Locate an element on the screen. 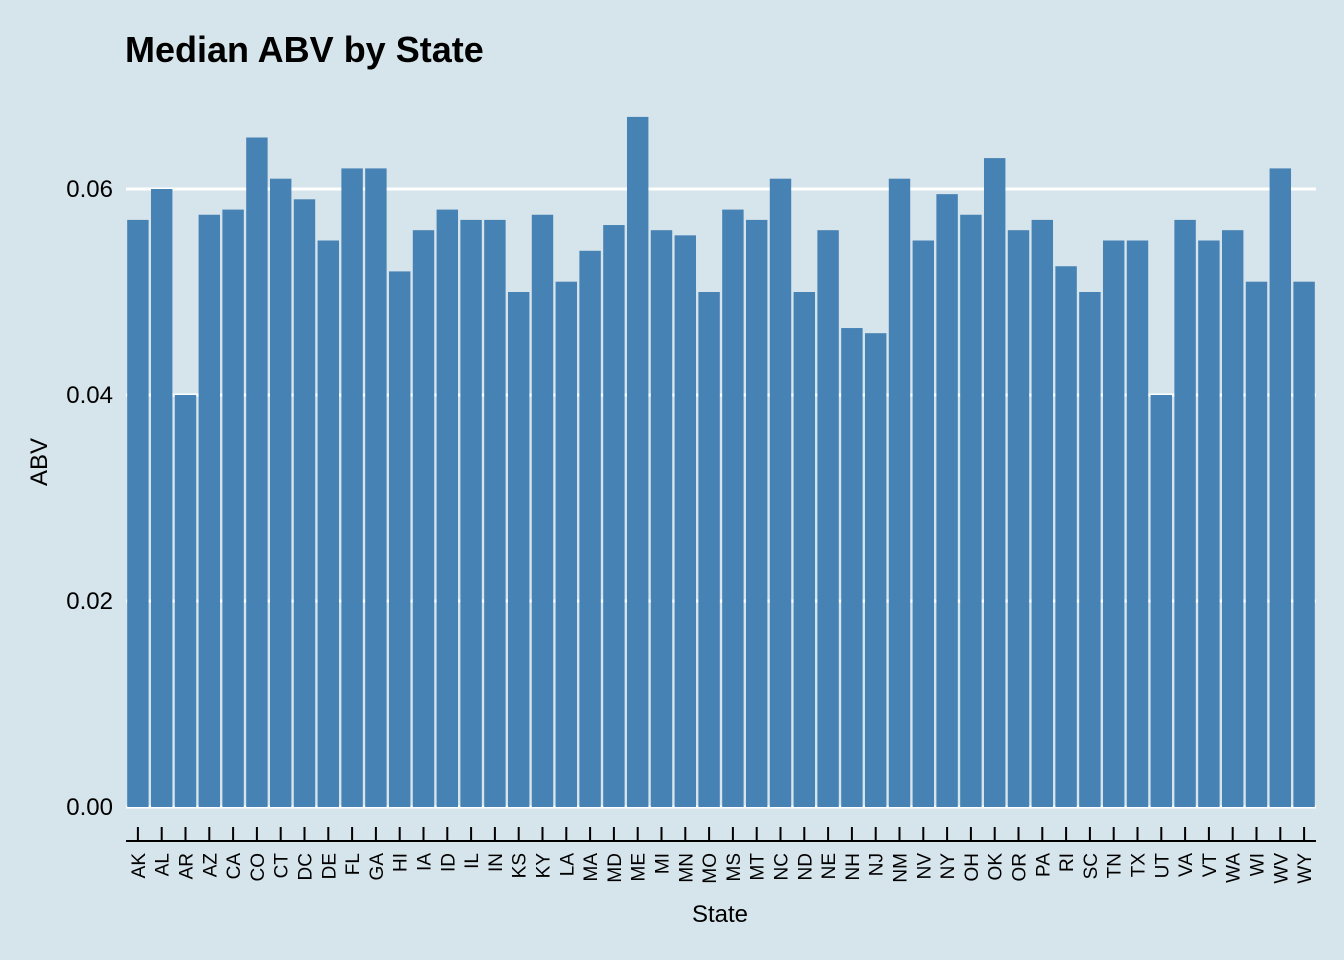 This screenshot has width=1344, height=960. x-tick-label: SC is located at coordinates (1091, 866).